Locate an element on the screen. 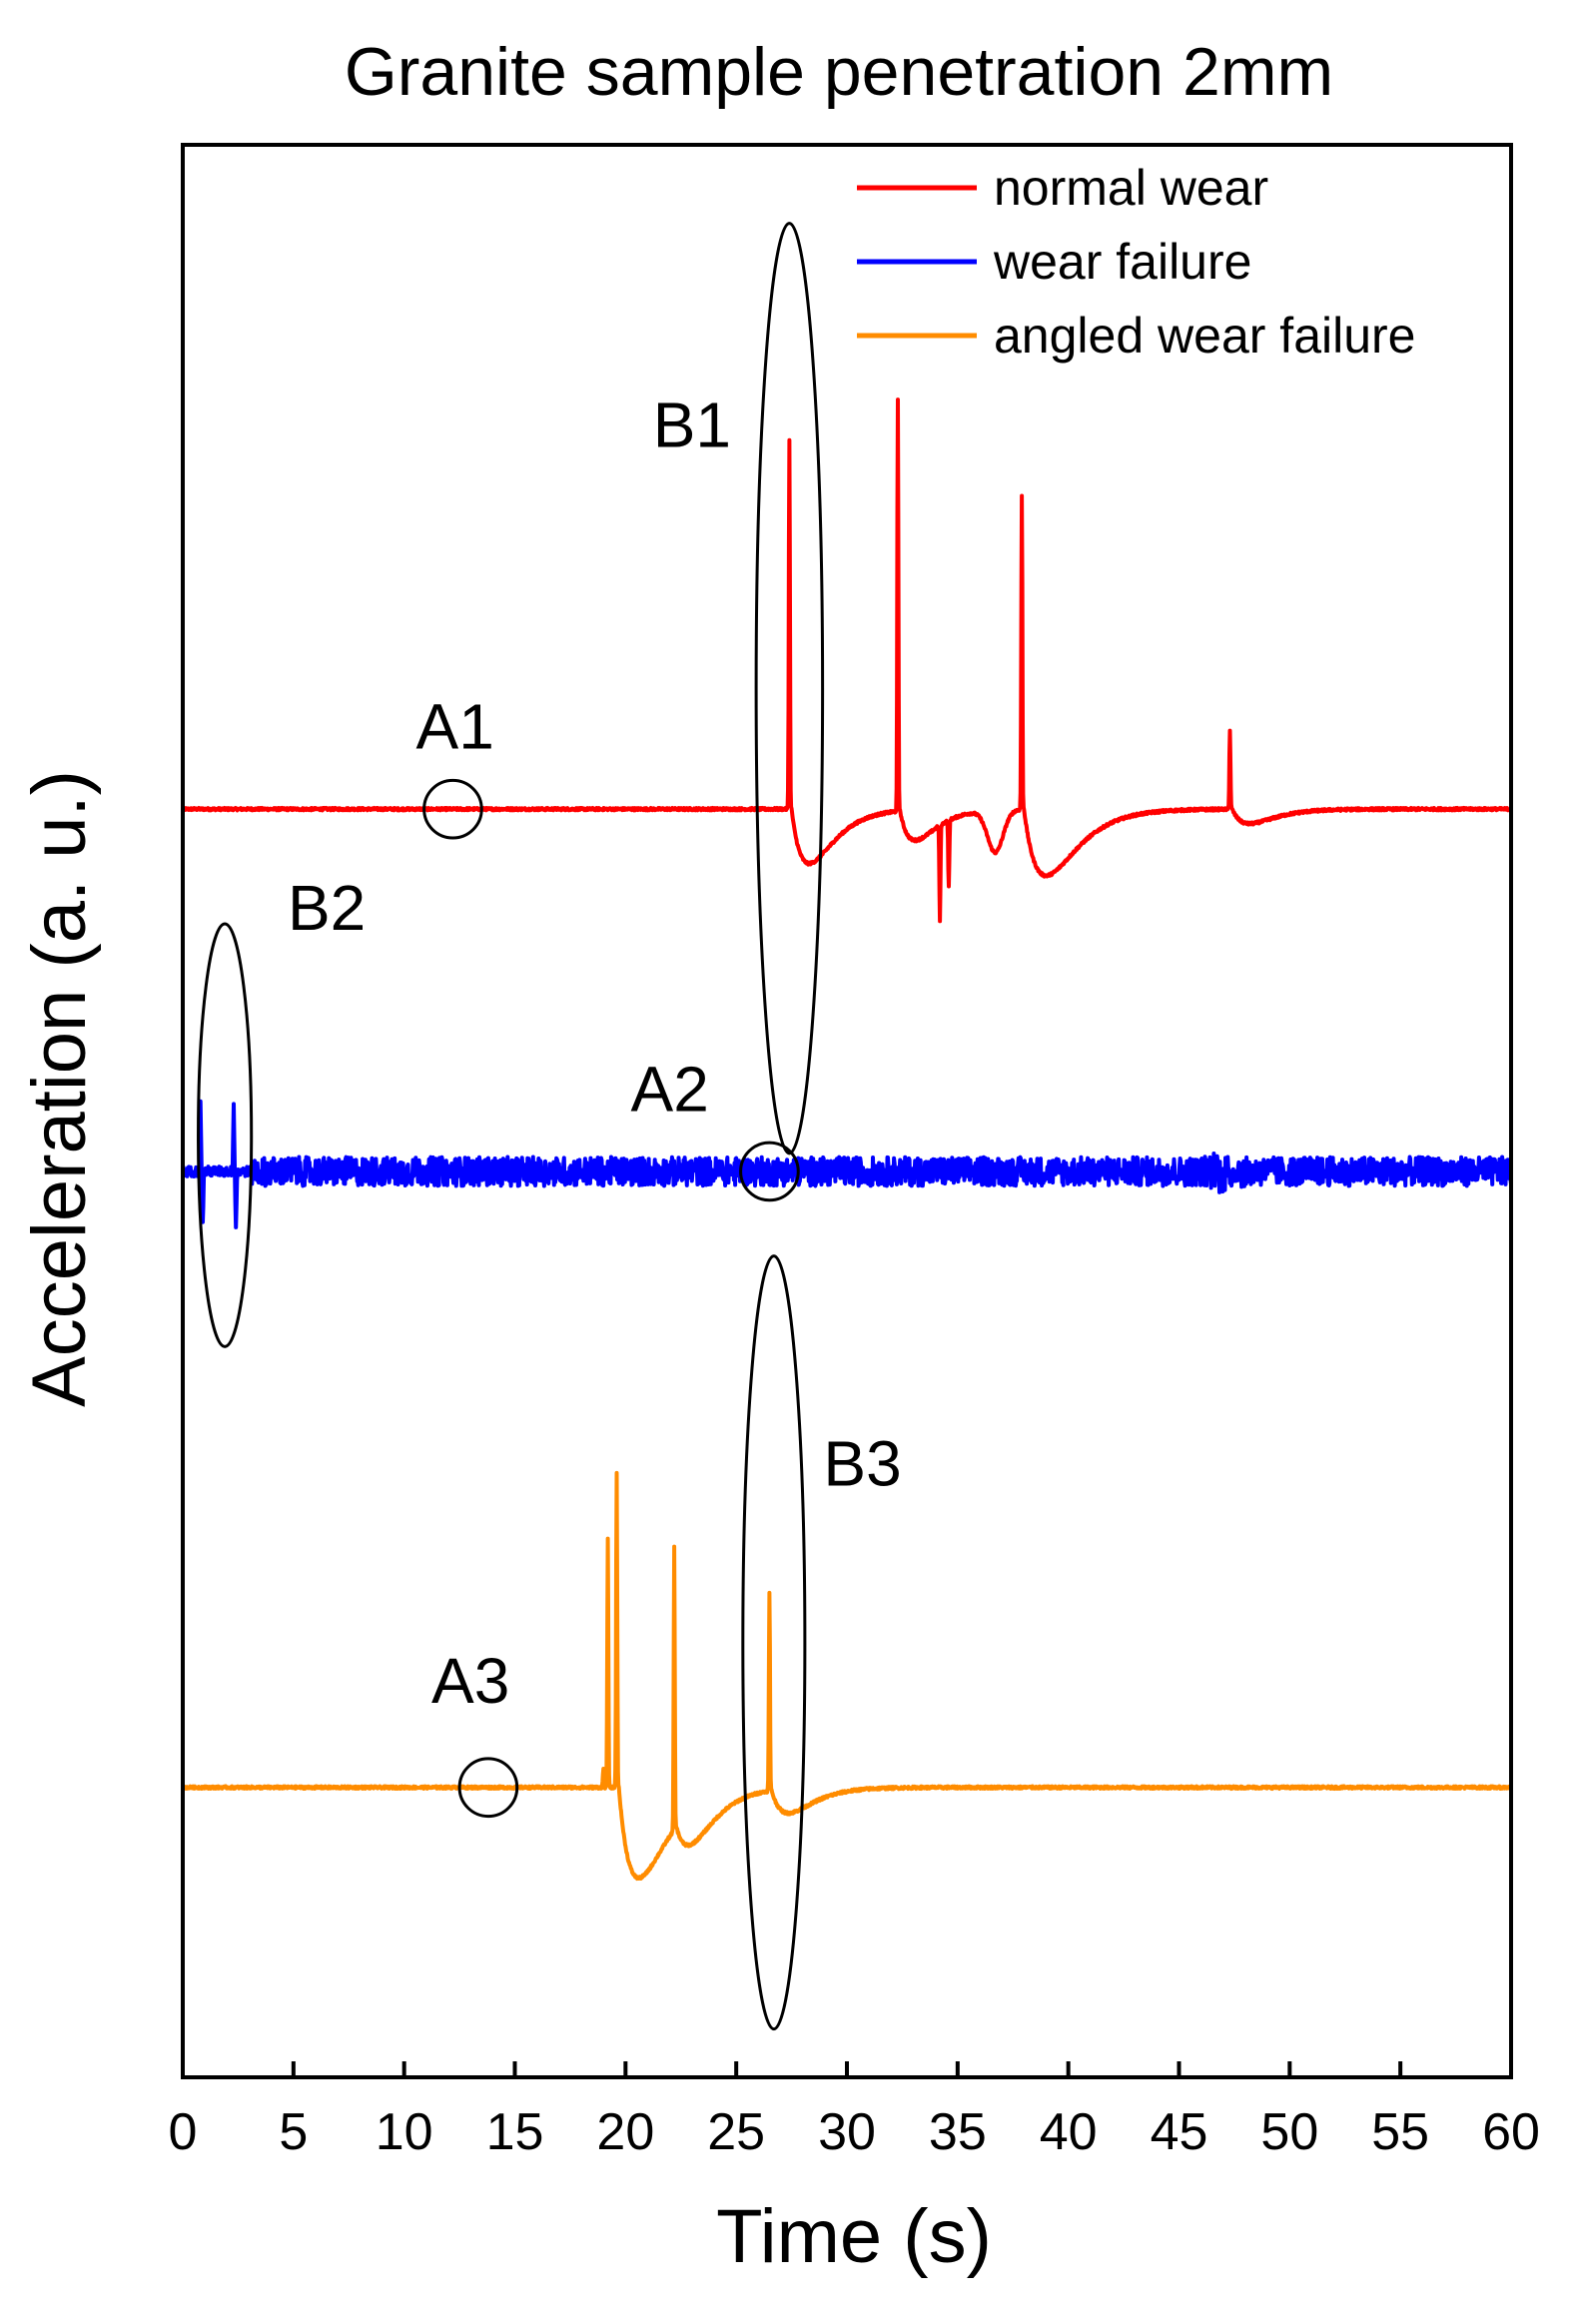  legend-label-wear-failure: wear failure is located at coordinates (1122, 262).